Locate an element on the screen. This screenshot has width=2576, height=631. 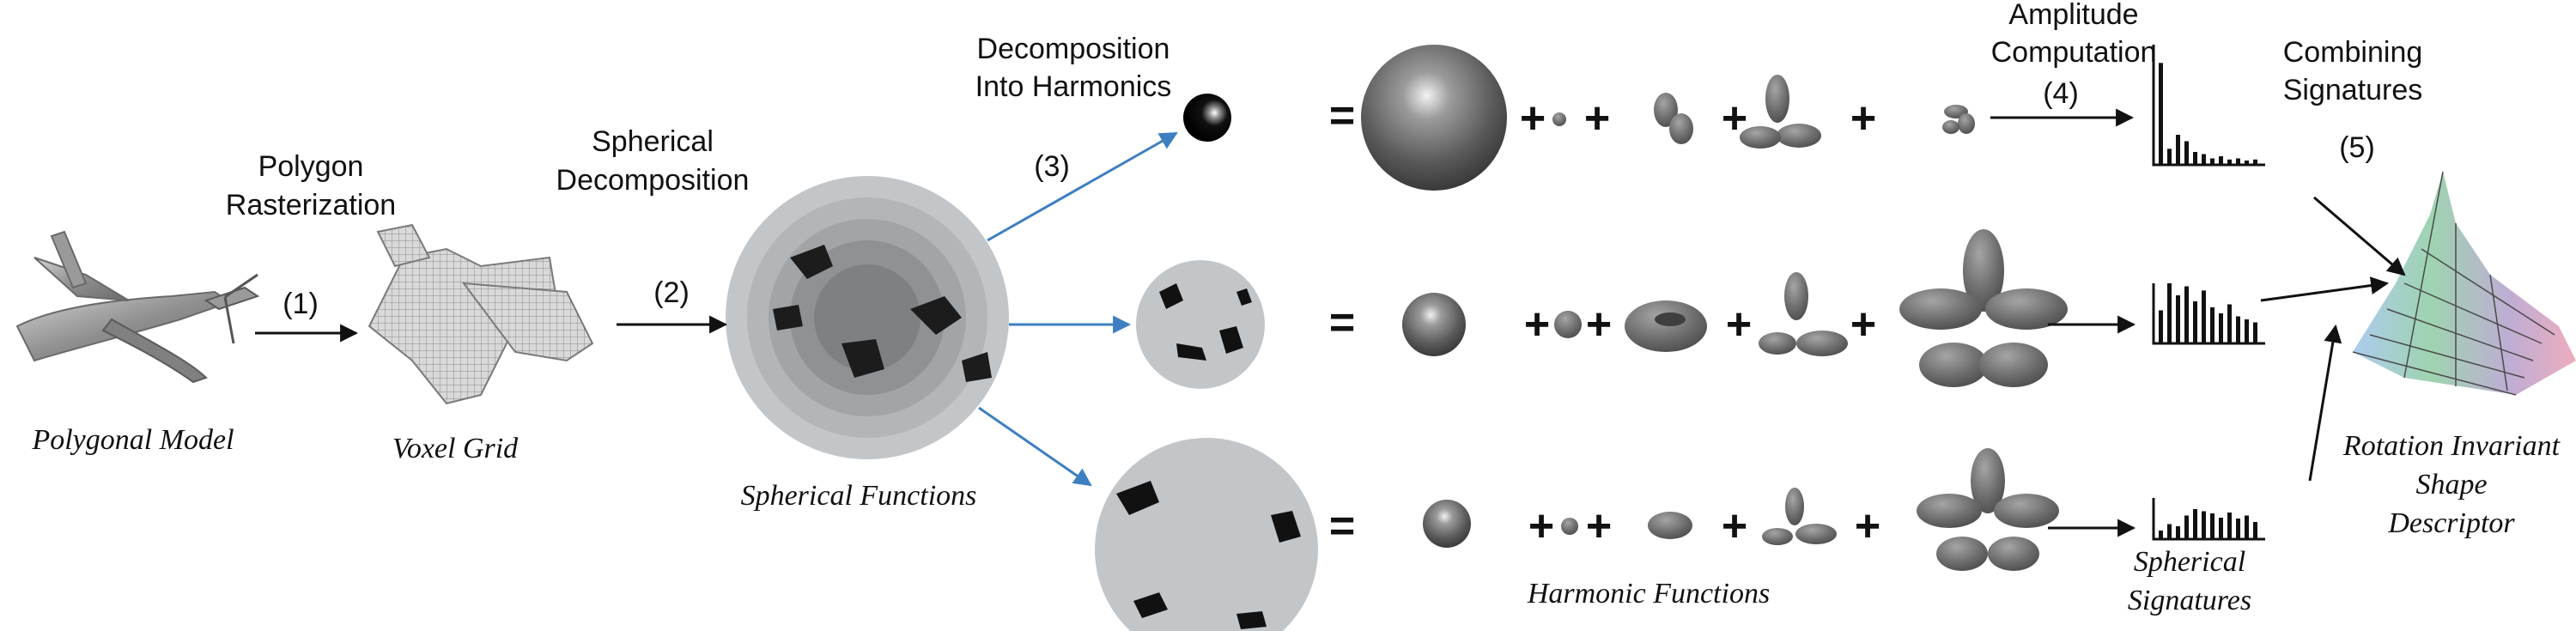
step-2-label-line-2: Decomposition is located at coordinates (653, 181).